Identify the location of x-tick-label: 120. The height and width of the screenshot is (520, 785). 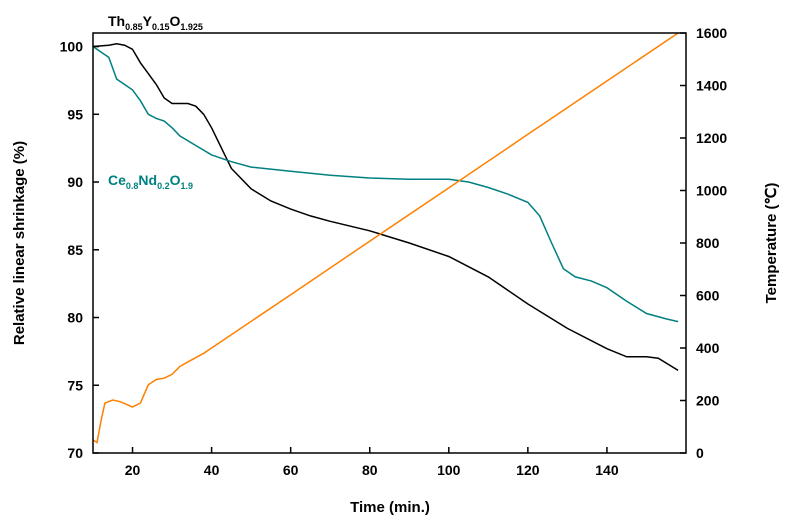
(528, 470).